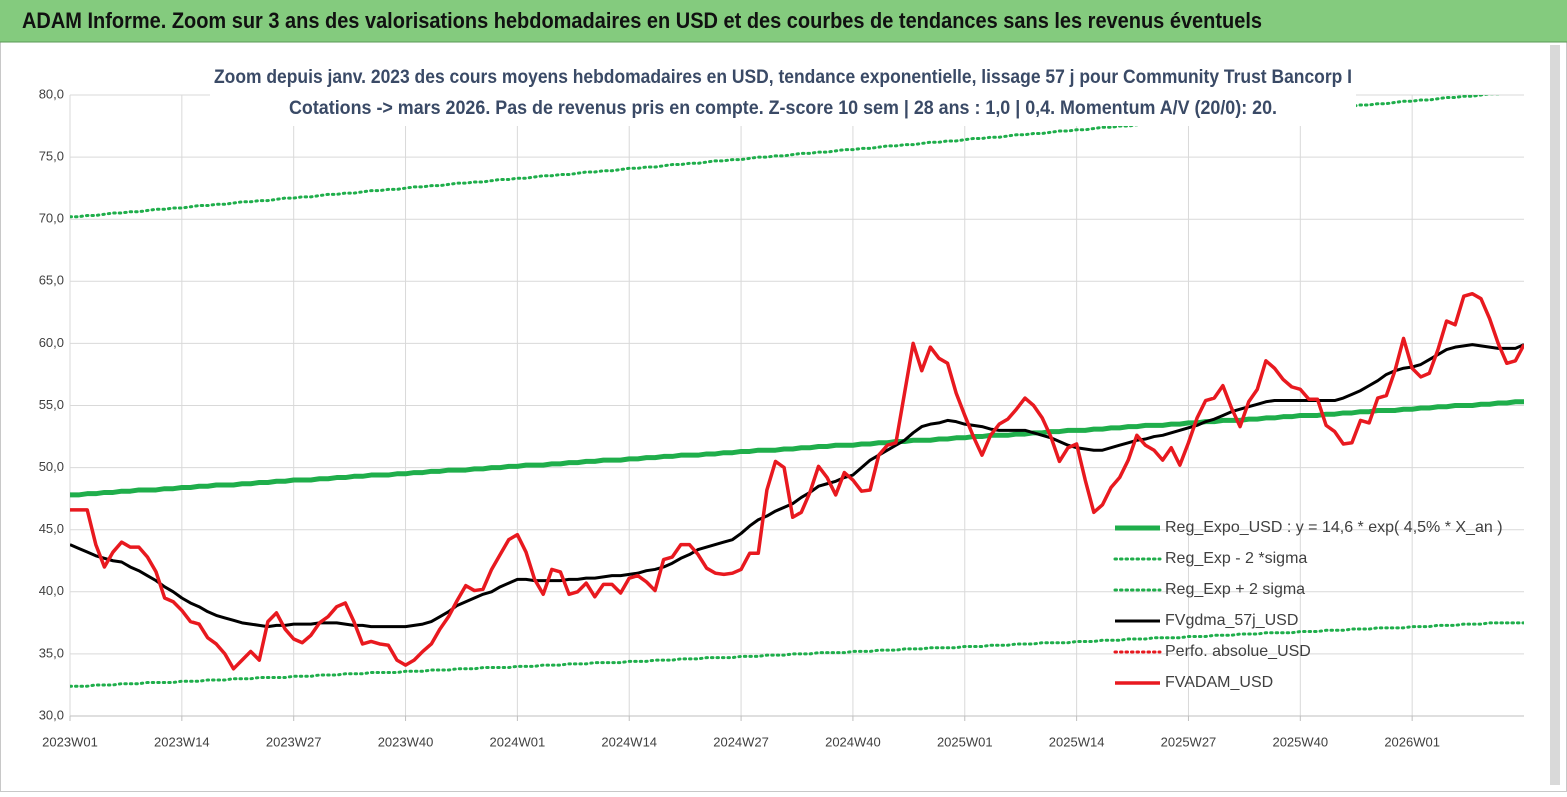 This screenshot has height=797, width=1567. What do you see at coordinates (518, 741) in the screenshot?
I see `x-tick-label: 2024W01` at bounding box center [518, 741].